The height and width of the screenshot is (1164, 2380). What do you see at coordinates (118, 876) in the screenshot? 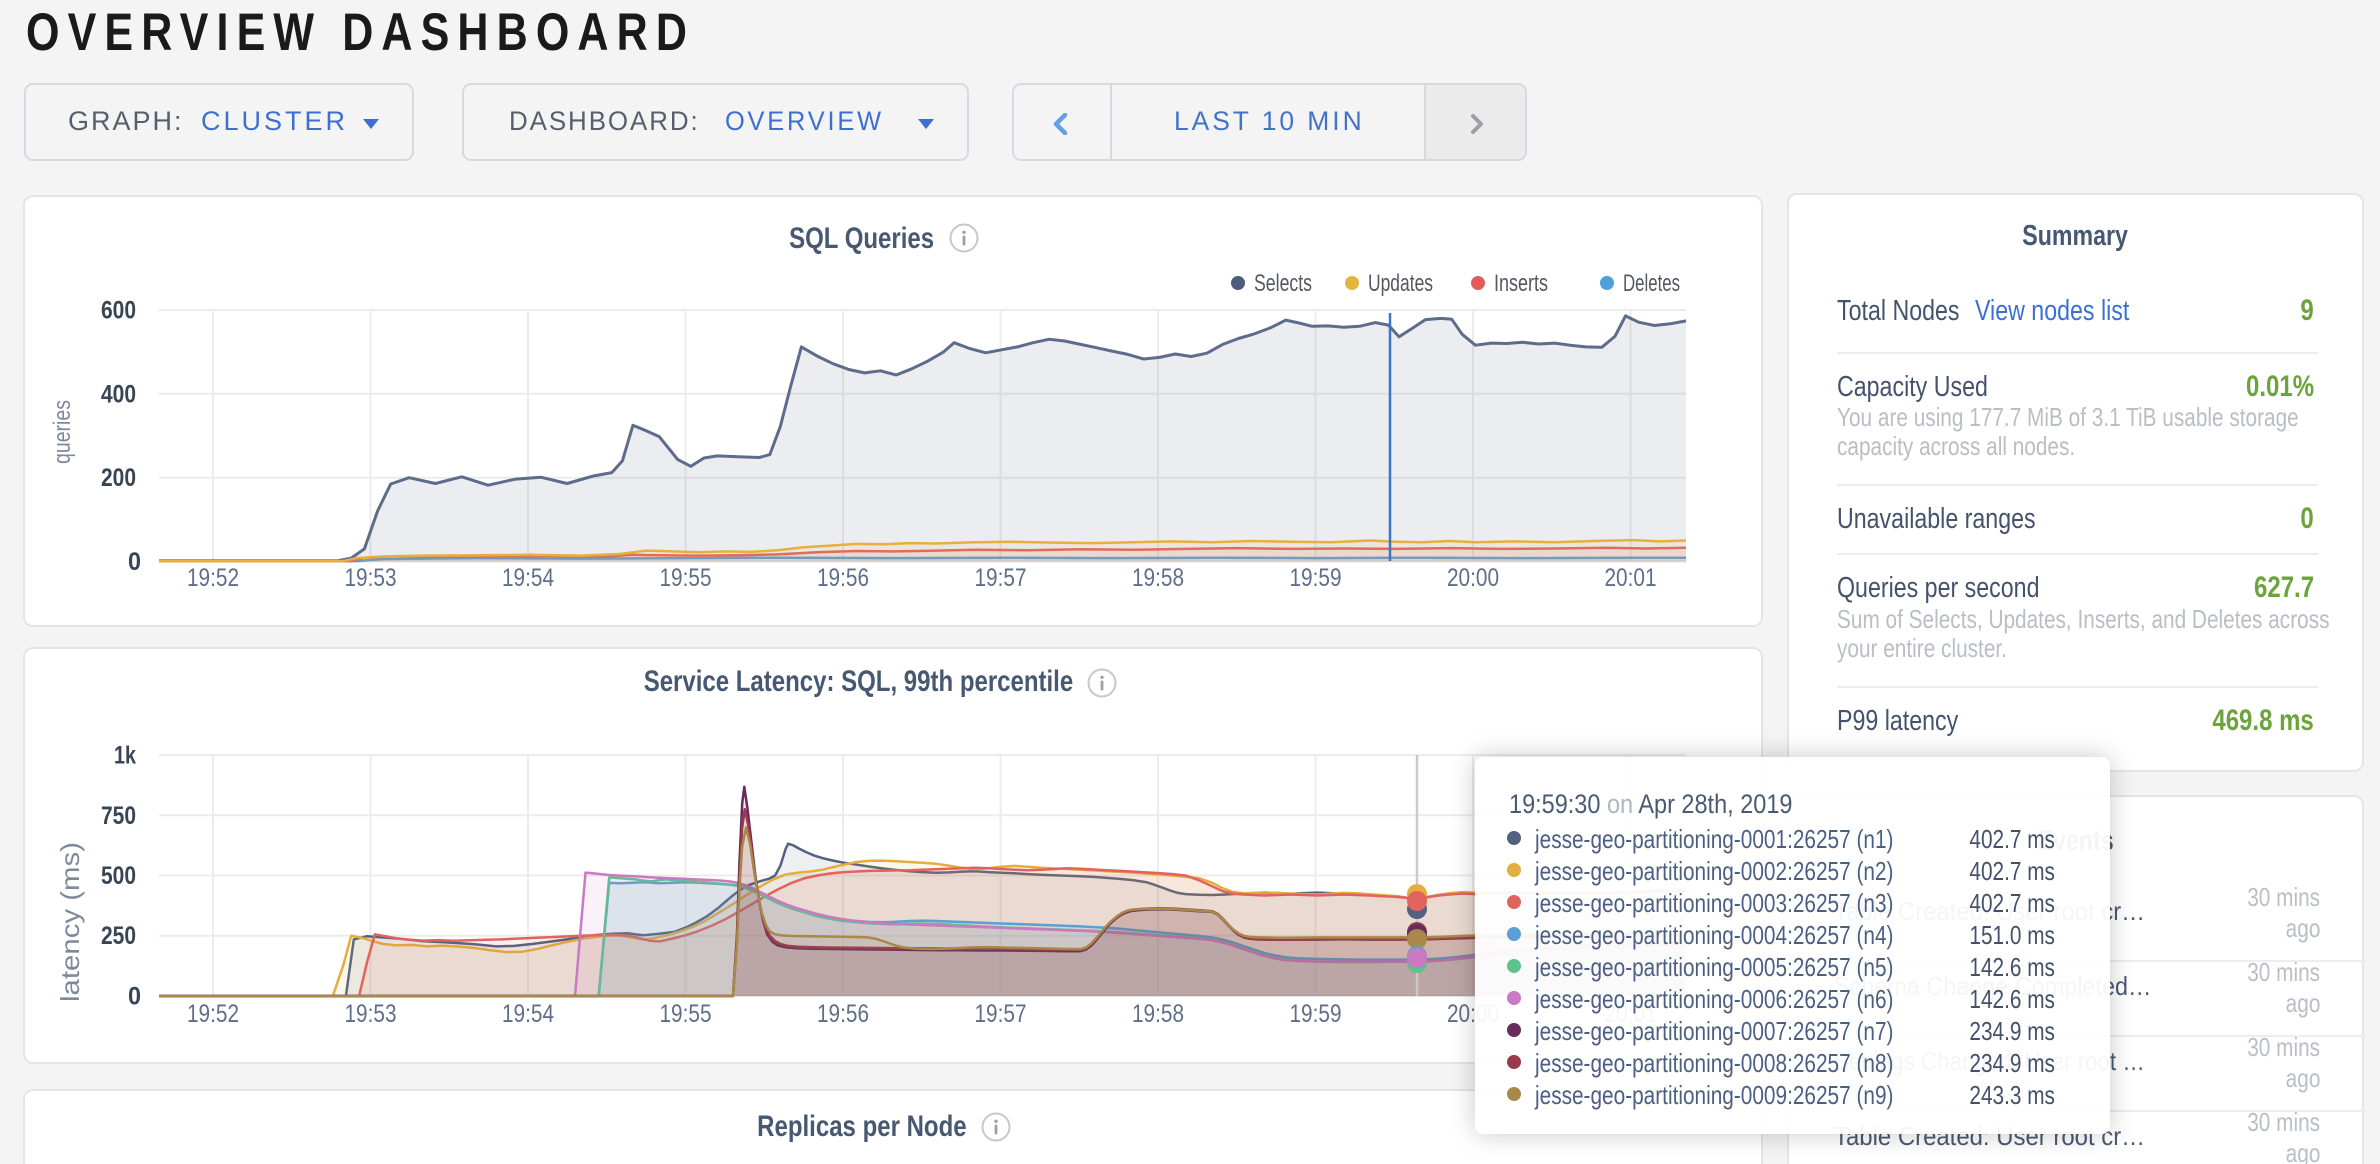
I see `svg-text: 500` at bounding box center [118, 876].